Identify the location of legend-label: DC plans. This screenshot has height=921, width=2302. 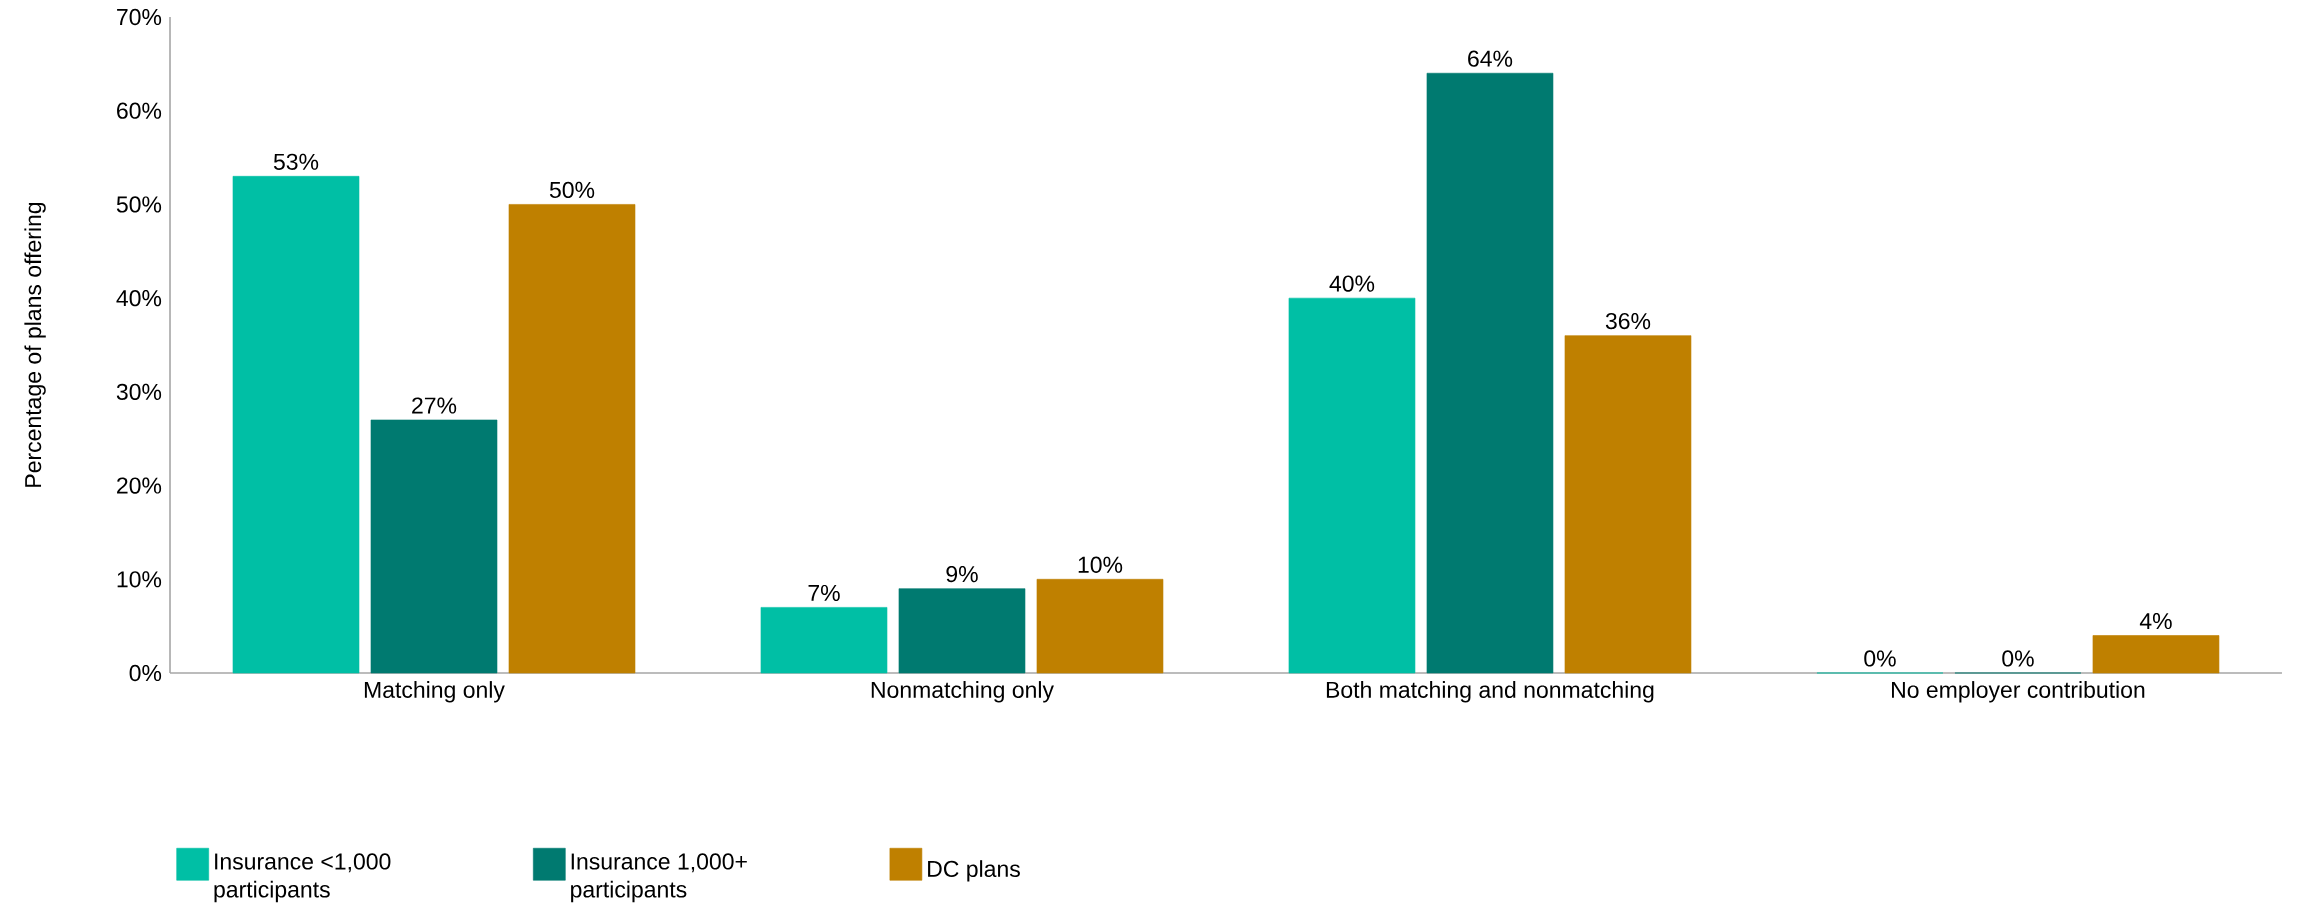
(974, 871).